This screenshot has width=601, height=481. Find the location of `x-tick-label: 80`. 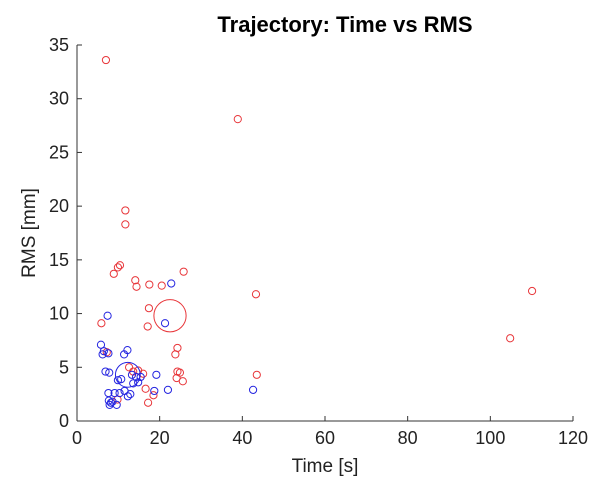

x-tick-label: 80 is located at coordinates (408, 438).